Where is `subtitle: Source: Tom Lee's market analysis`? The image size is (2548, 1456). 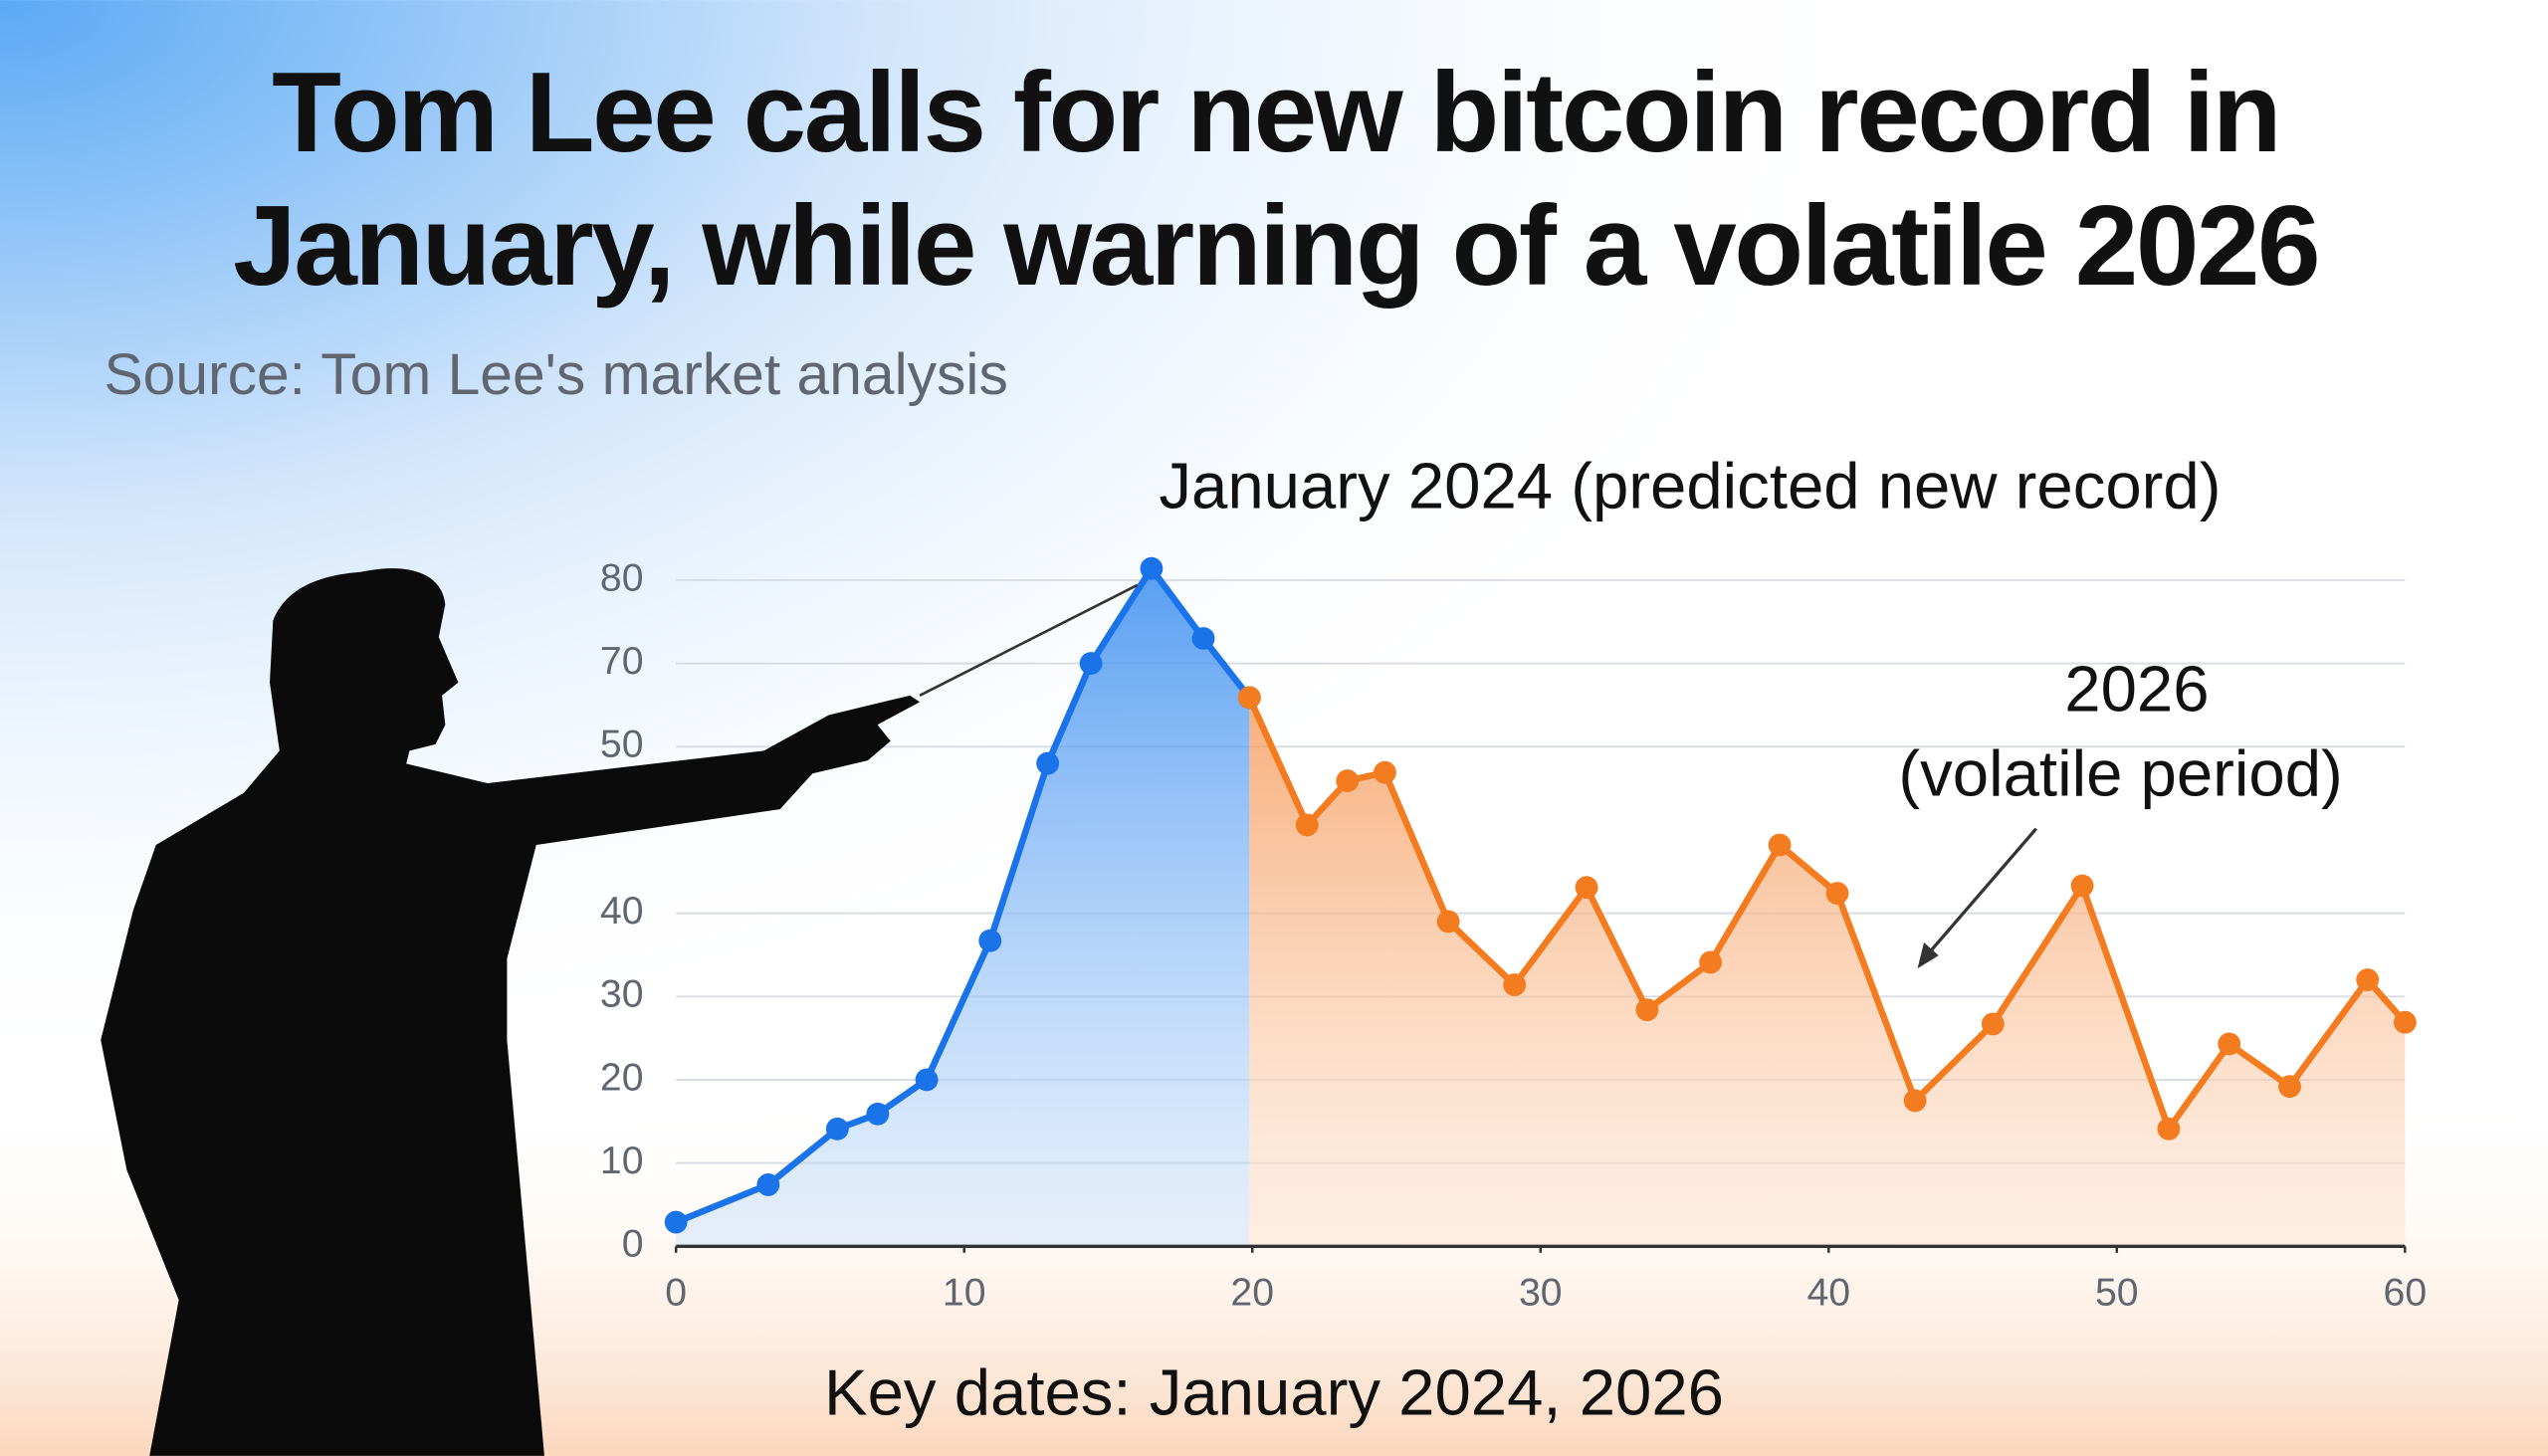
subtitle: Source: Tom Lee's market analysis is located at coordinates (555, 374).